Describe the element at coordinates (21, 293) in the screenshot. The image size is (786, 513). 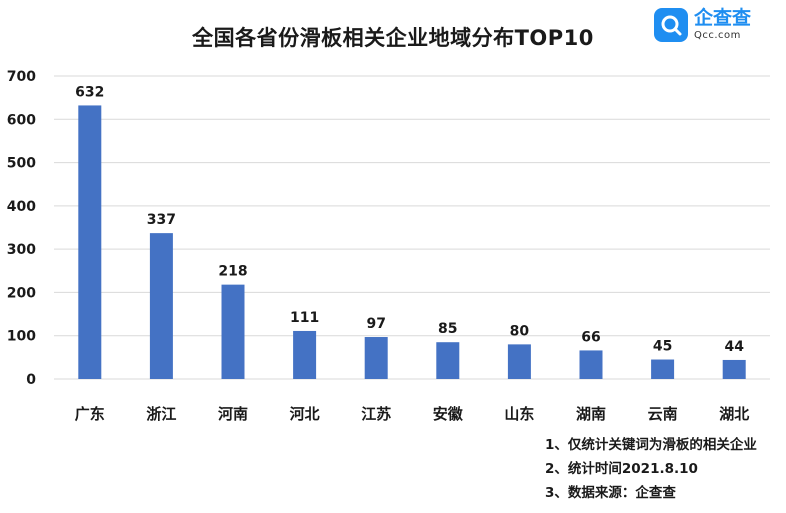
I see `y-tick-label: 200` at that location.